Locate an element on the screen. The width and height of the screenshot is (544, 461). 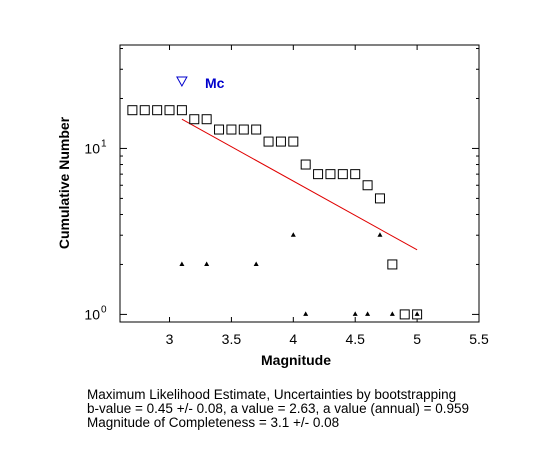
x-tick-label: 3 is located at coordinates (170, 339).